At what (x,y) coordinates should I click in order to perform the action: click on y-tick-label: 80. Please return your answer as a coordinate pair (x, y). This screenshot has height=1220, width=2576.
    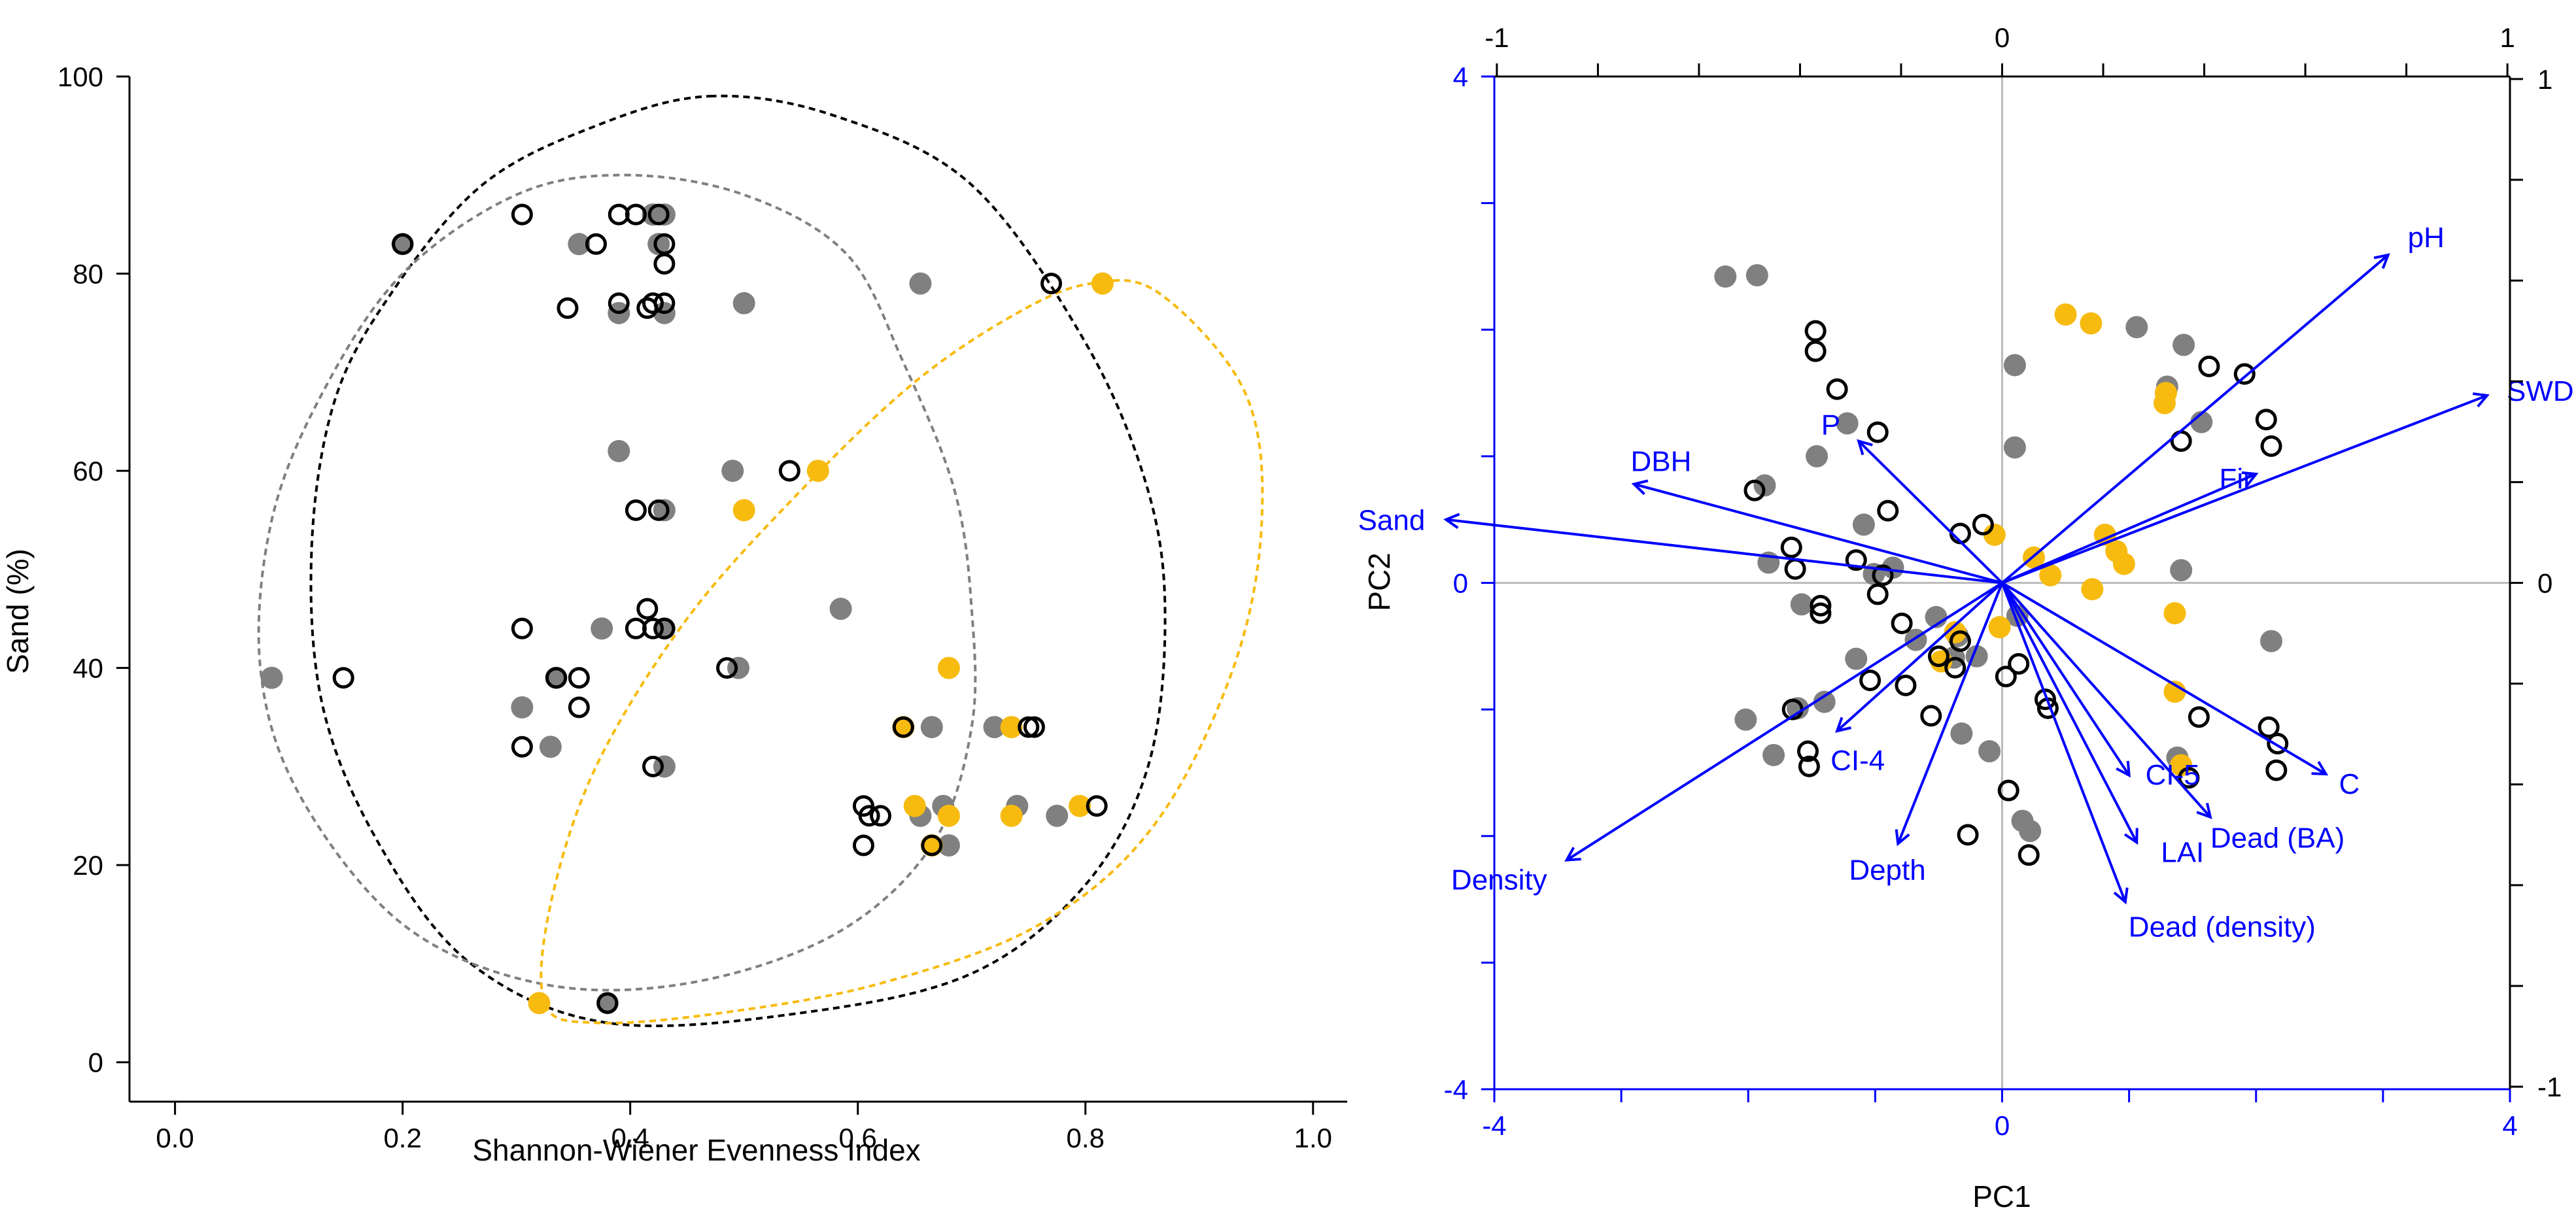
    Looking at the image, I should click on (88, 274).